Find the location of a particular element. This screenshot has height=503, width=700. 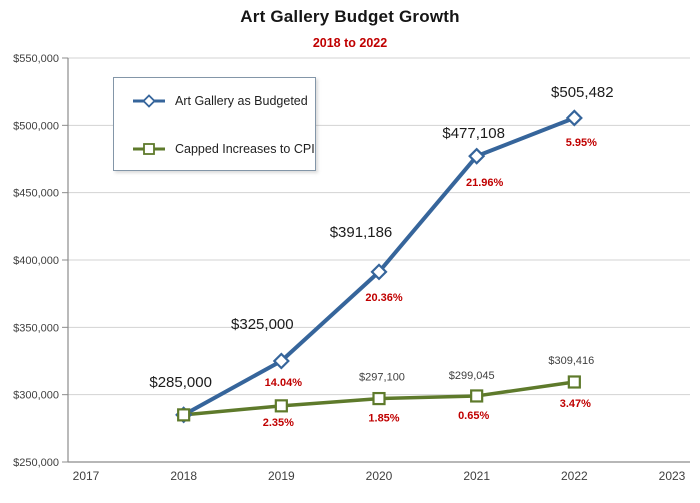

pct-label: 1.85% is located at coordinates (383, 419).